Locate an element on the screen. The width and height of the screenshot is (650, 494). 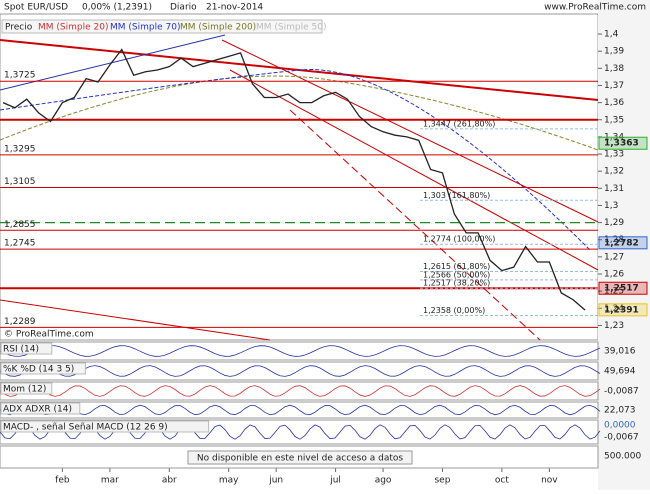
level-label: 1,2289 is located at coordinates (20, 322).